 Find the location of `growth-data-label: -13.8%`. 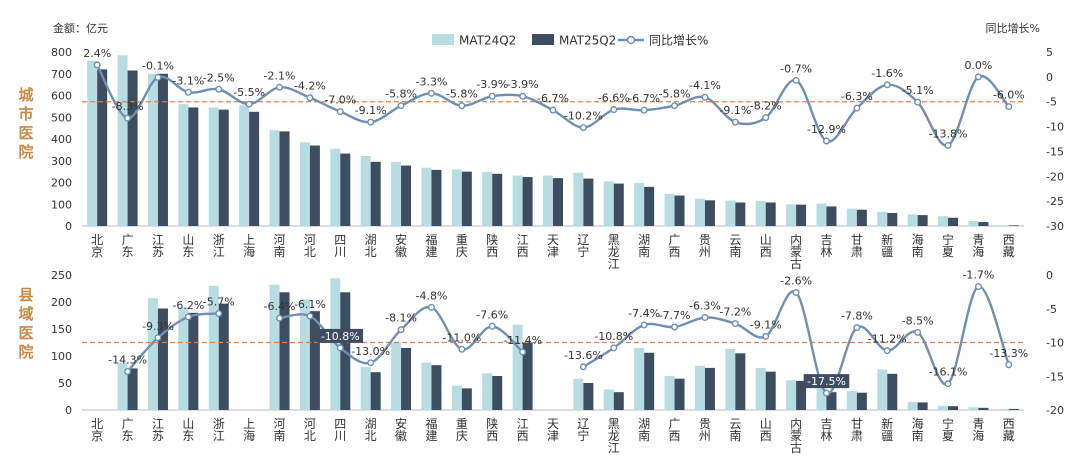

growth-data-label: -13.8% is located at coordinates (948, 133).